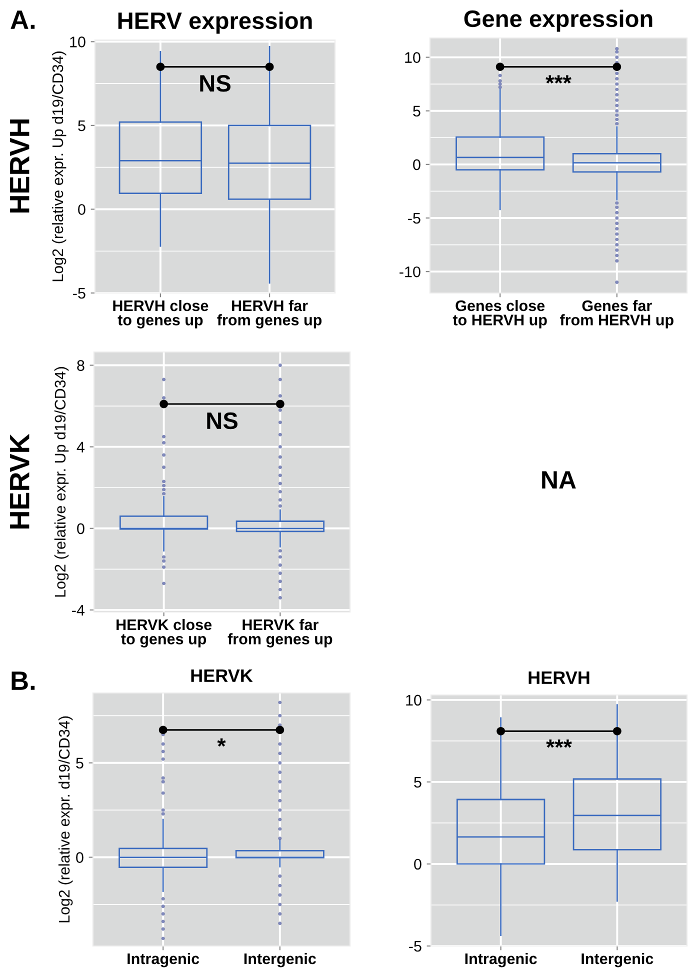  I want to click on y-tick-label: 8, so click(80, 365).